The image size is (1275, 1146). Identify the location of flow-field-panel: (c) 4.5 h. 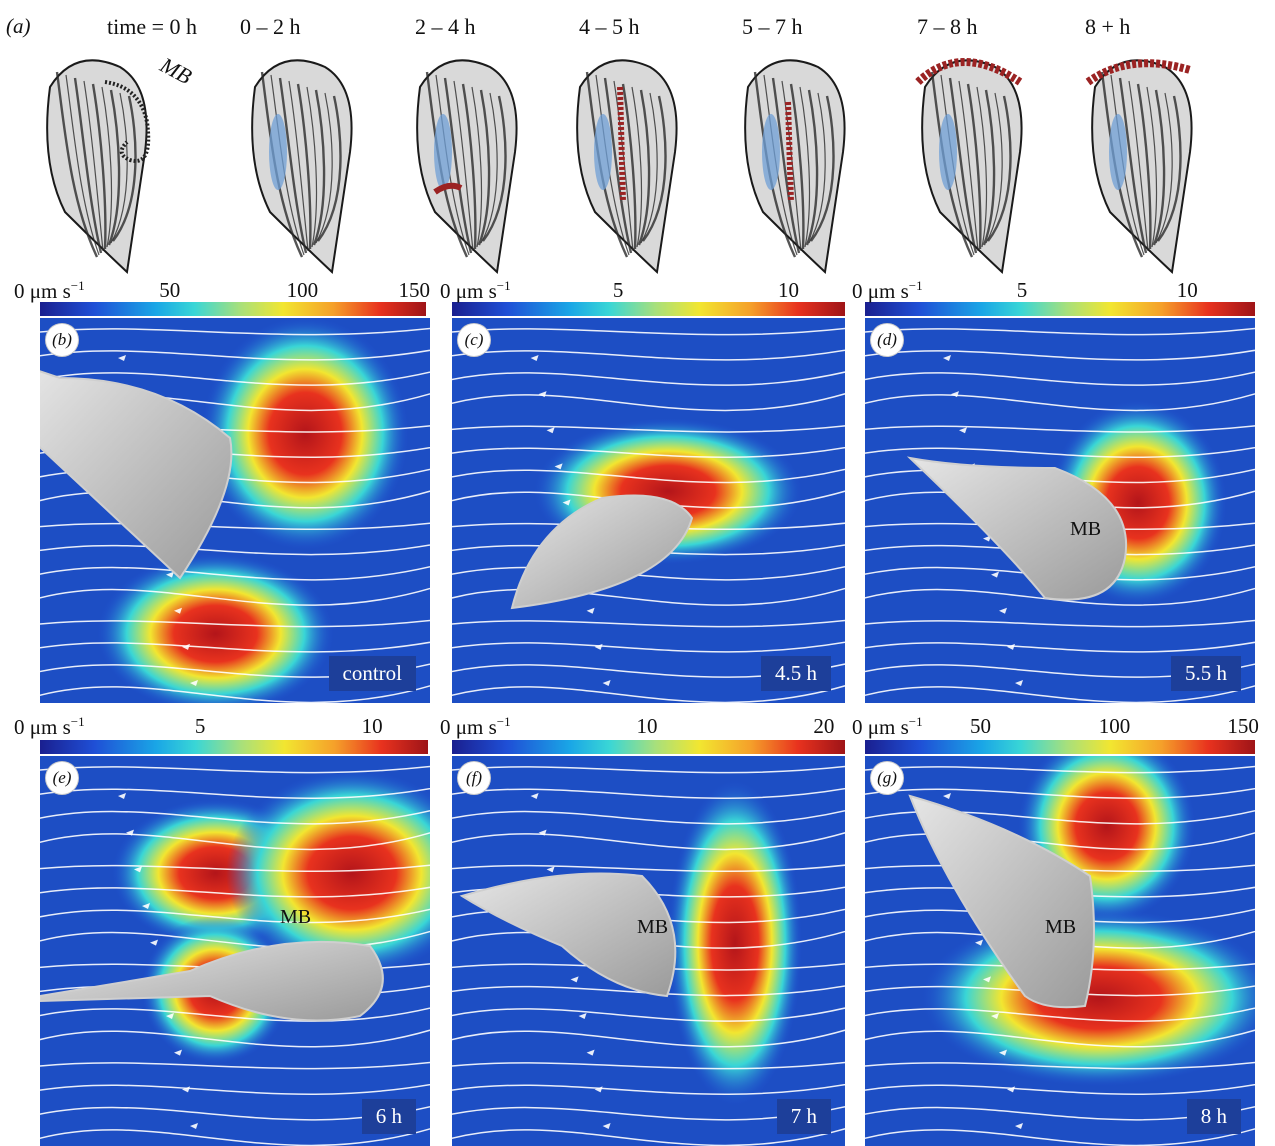
(648, 510).